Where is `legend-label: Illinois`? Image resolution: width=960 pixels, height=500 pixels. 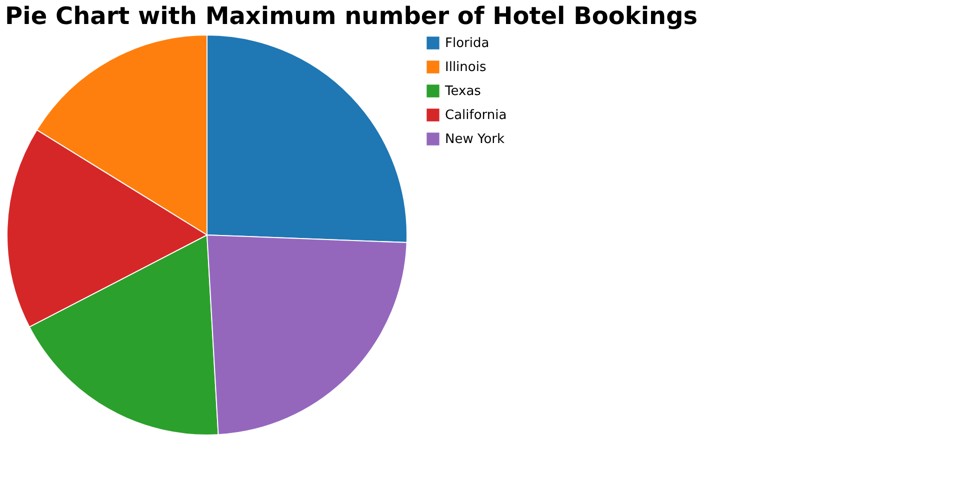 legend-label: Illinois is located at coordinates (465, 67).